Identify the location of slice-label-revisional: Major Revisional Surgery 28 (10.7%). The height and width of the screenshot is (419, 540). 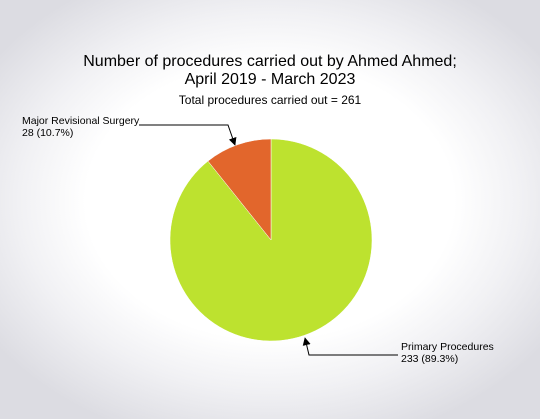
(129, 130).